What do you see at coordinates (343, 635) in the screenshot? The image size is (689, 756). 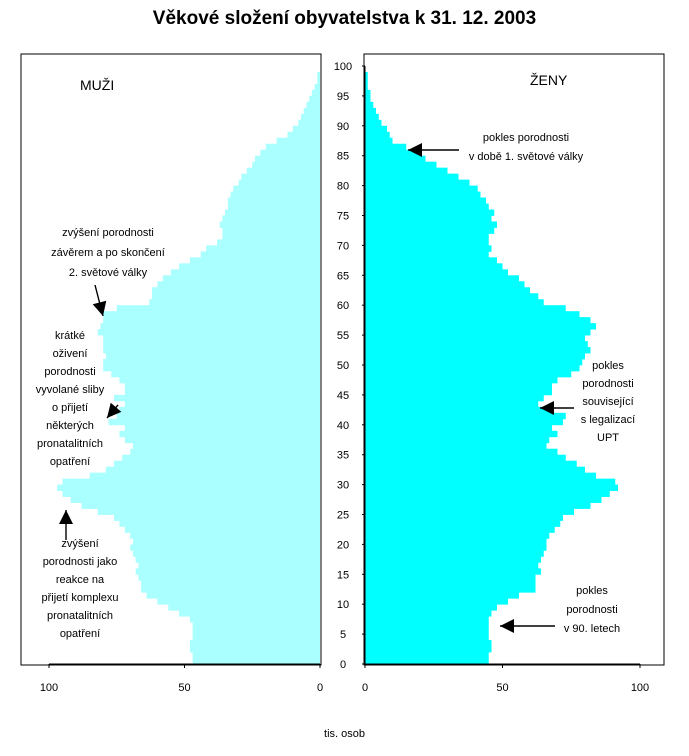 I see `age-tick-label: 5` at bounding box center [343, 635].